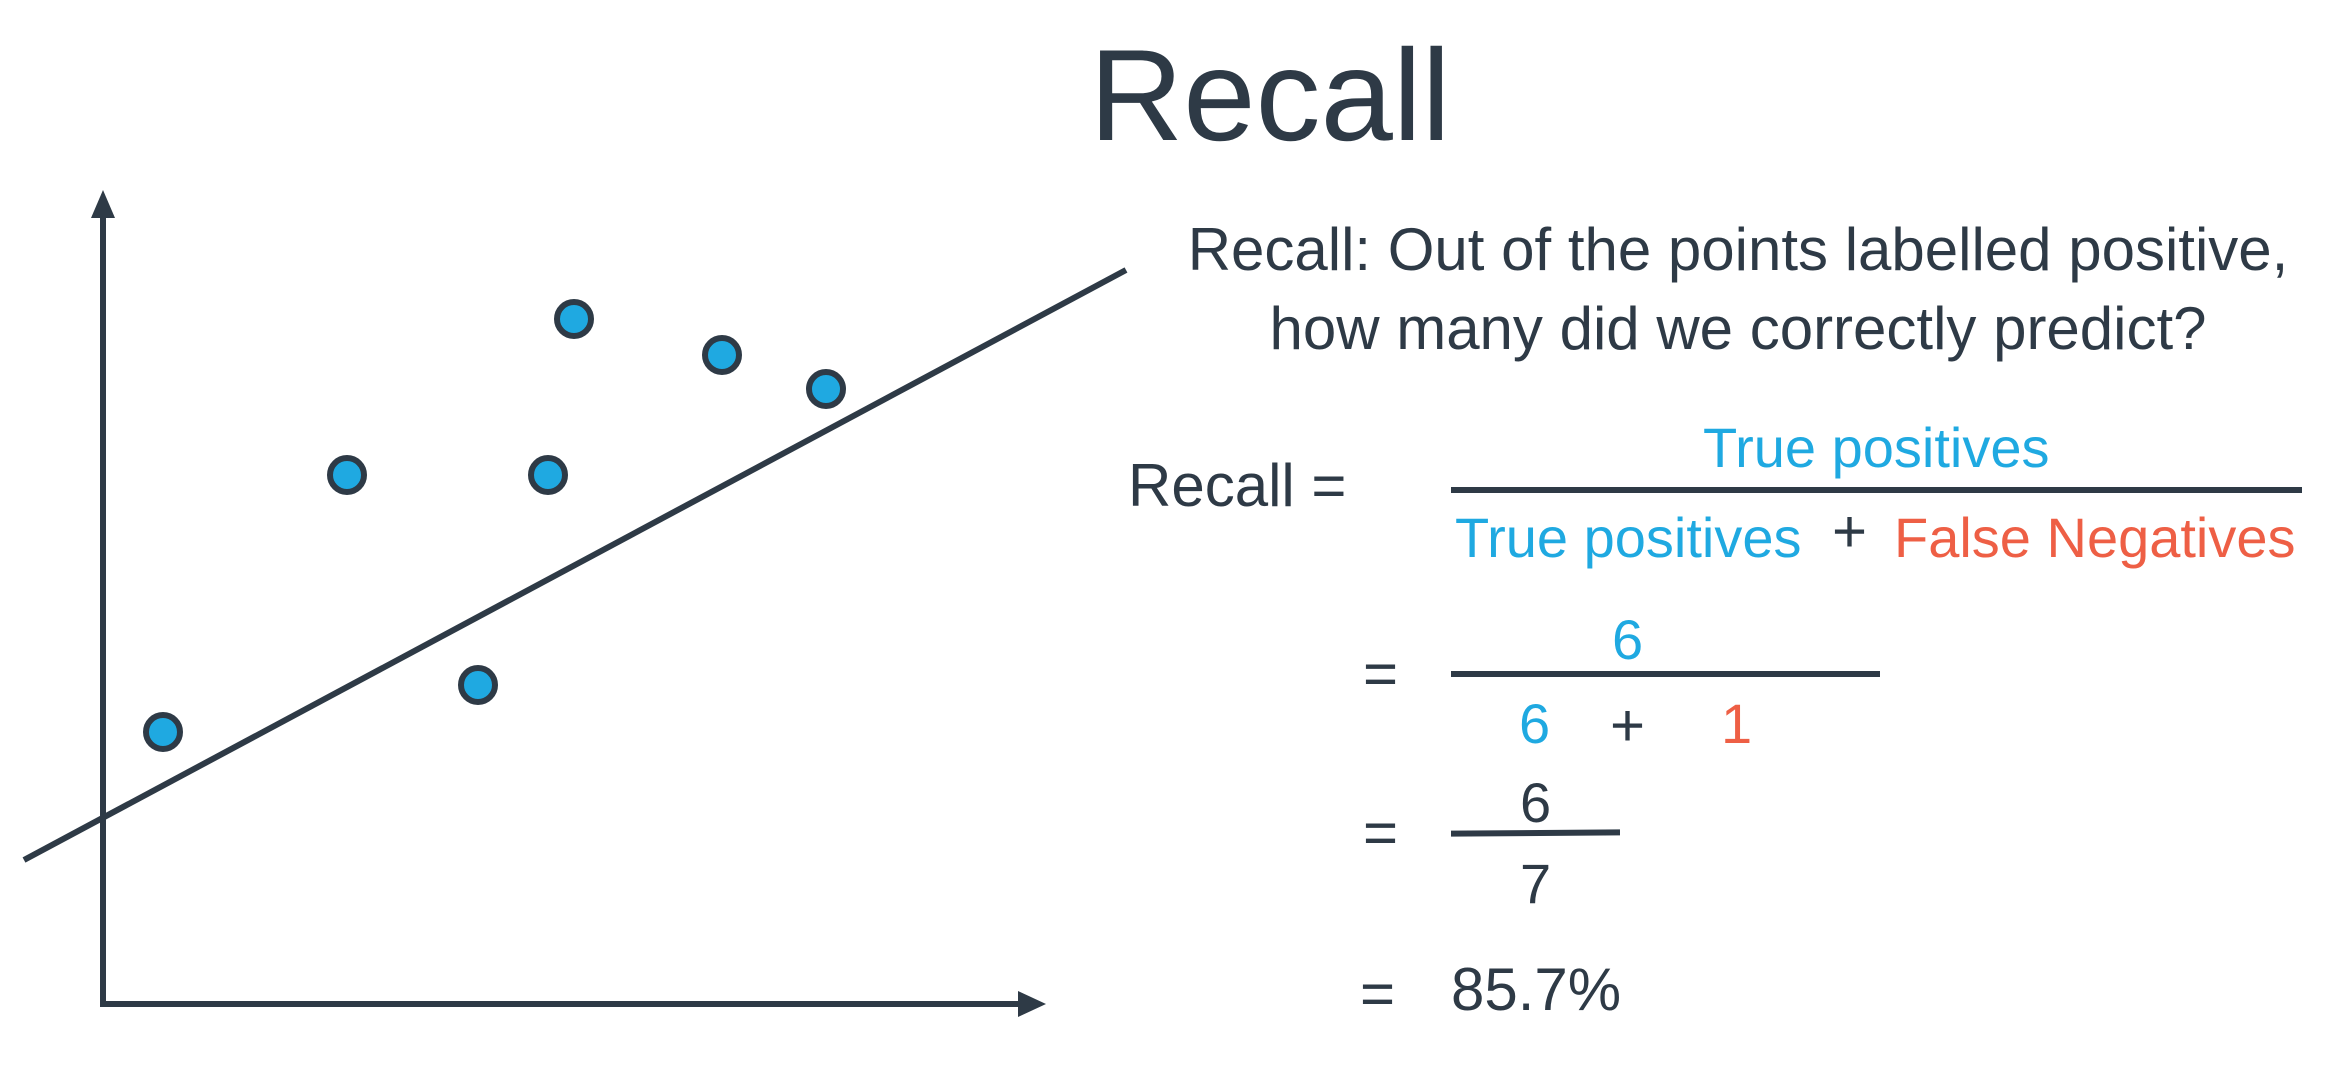  I want to click on x-axis-arrow-icon, so click(1032, 1004).